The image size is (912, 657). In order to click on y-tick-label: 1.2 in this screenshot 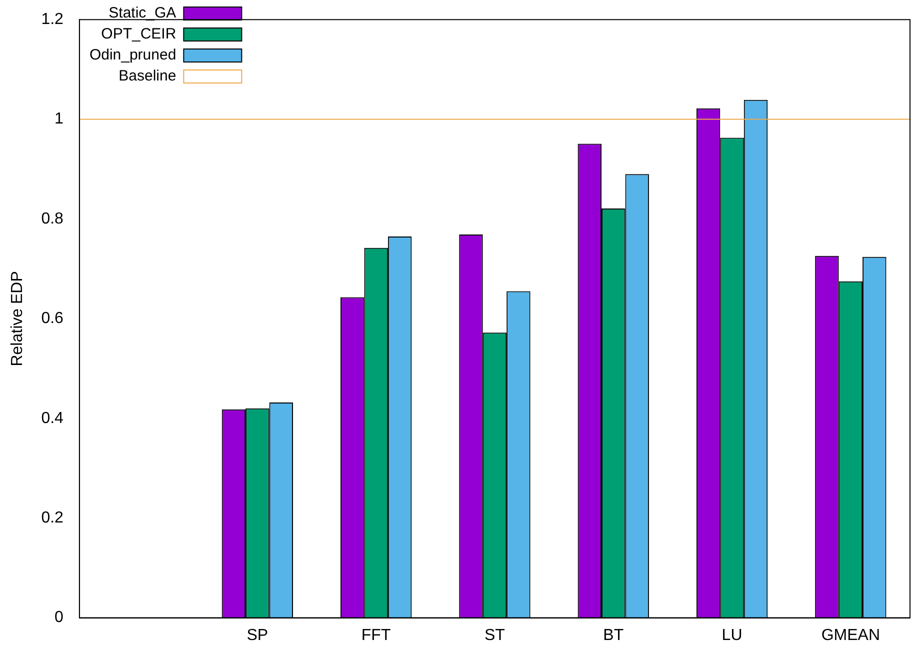, I will do `click(52, 19)`.